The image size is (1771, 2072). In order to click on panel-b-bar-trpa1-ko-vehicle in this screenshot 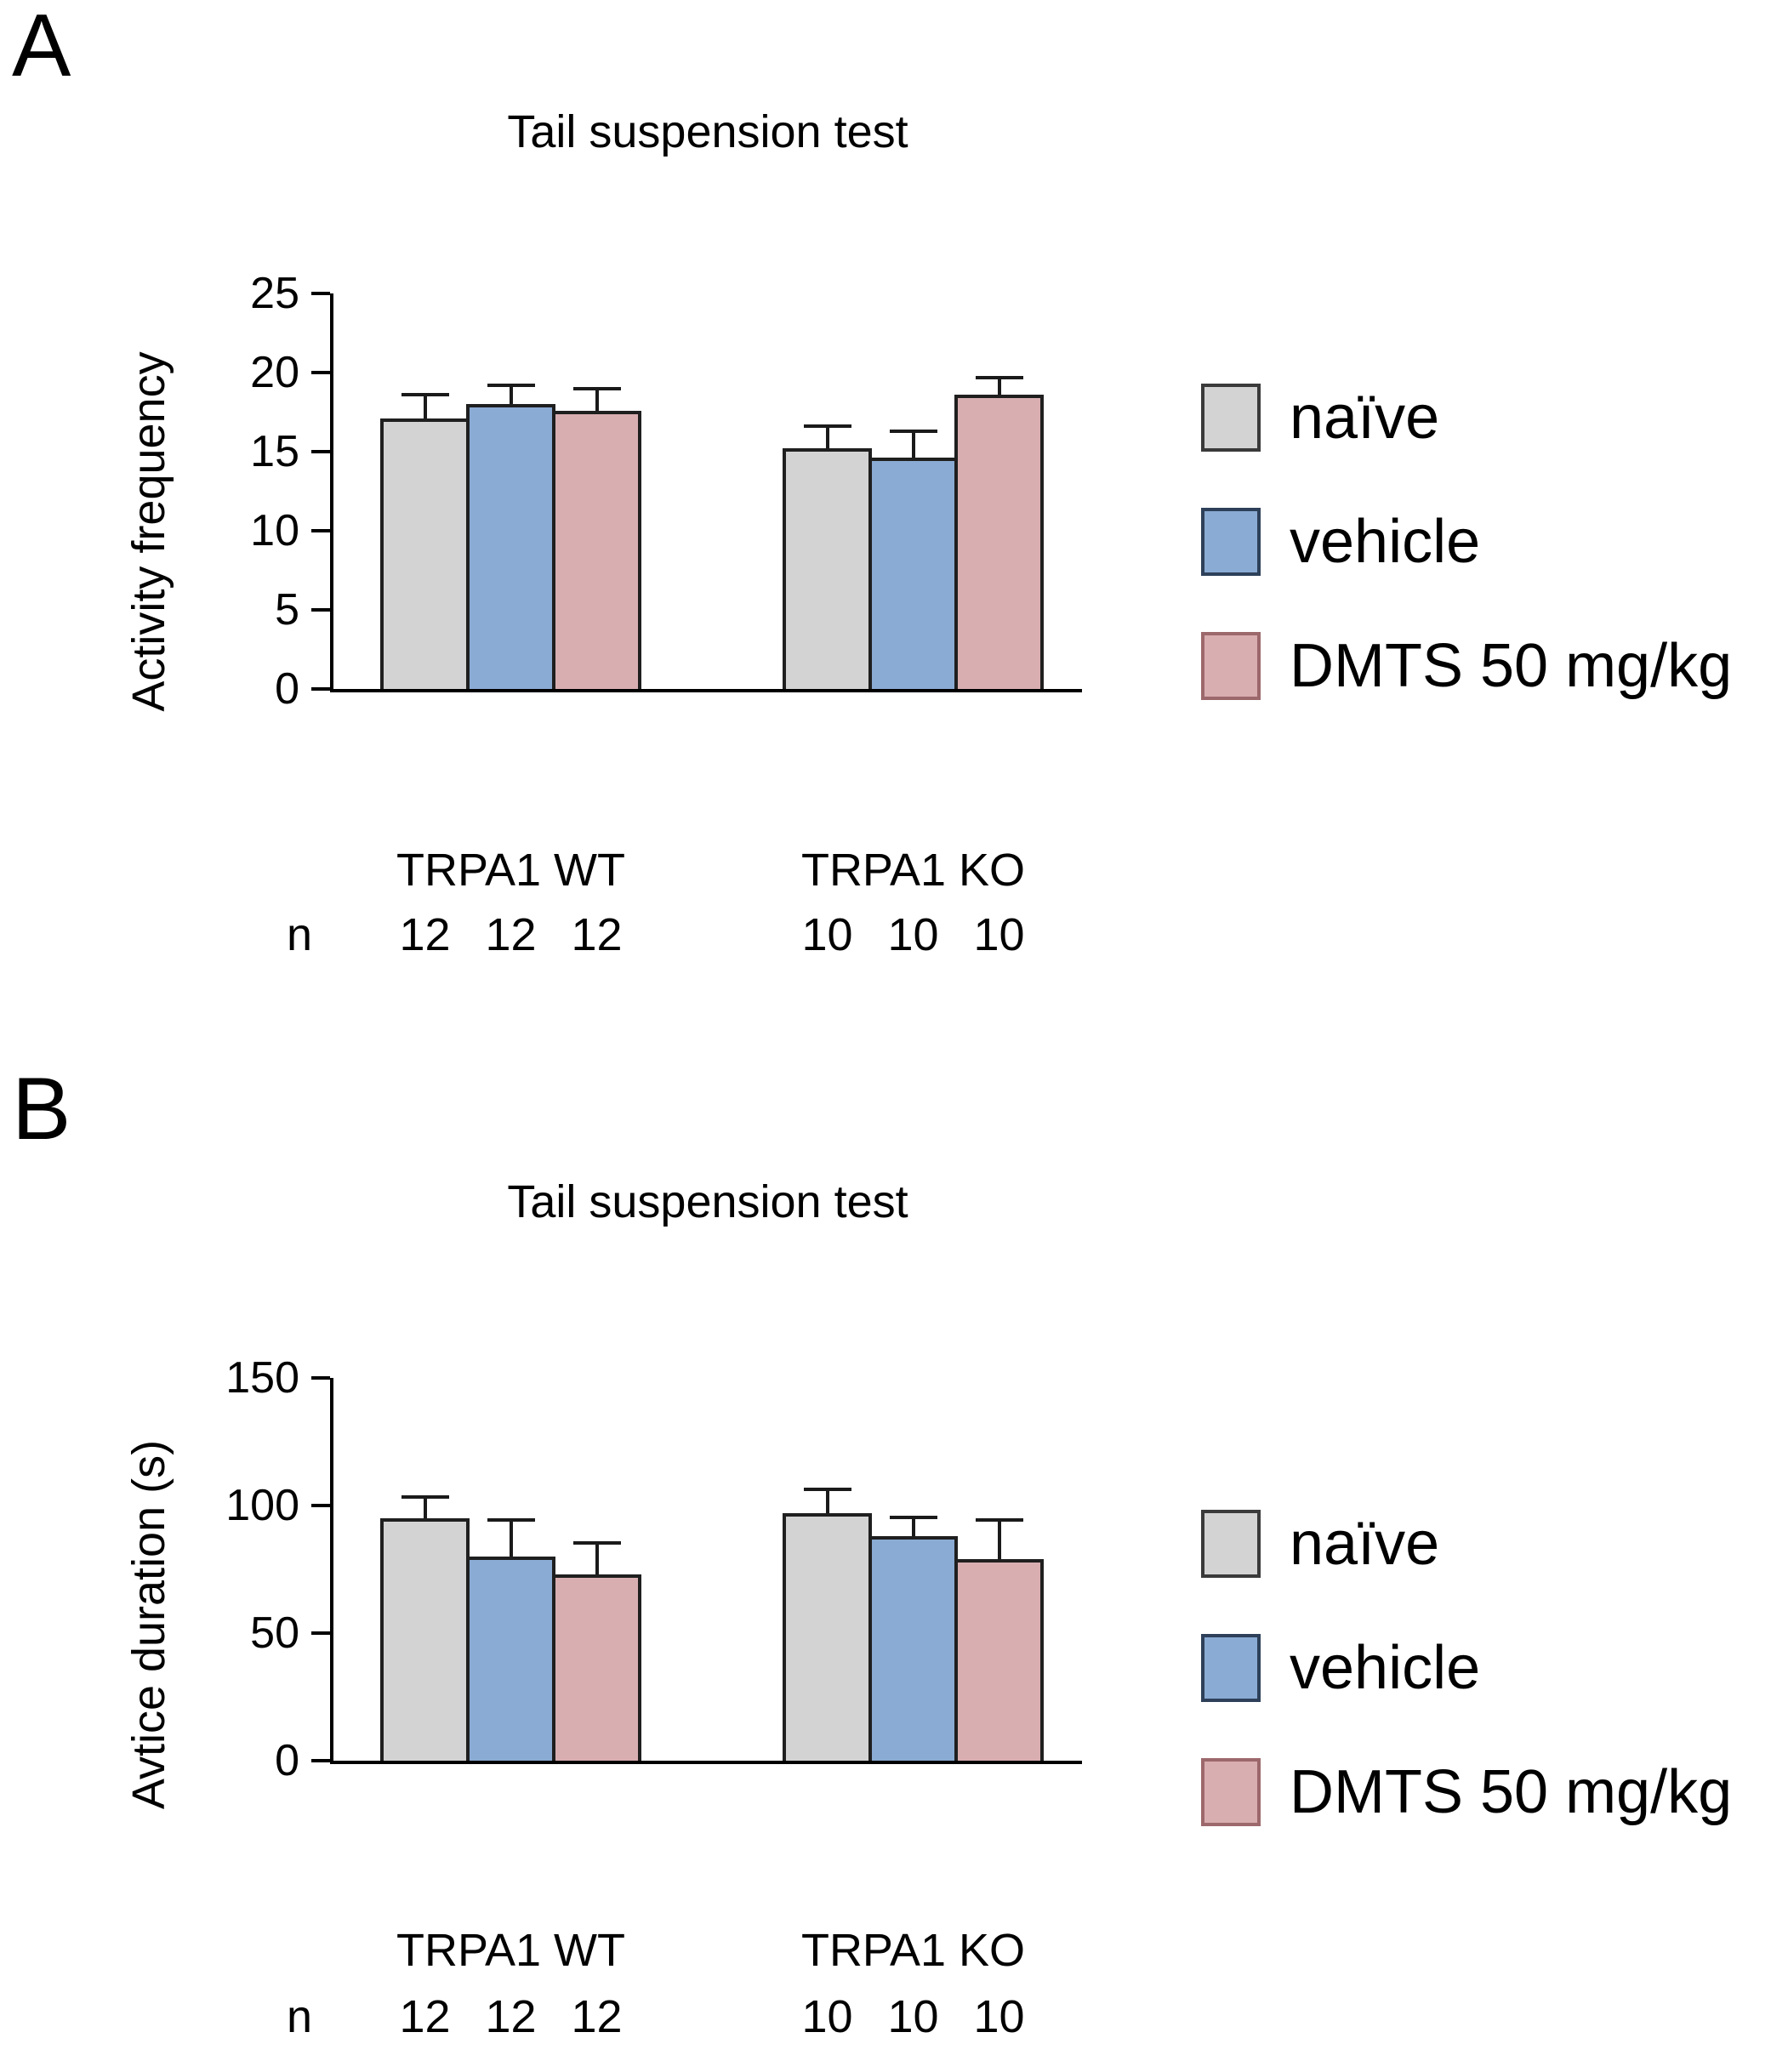, I will do `click(913, 1648)`.